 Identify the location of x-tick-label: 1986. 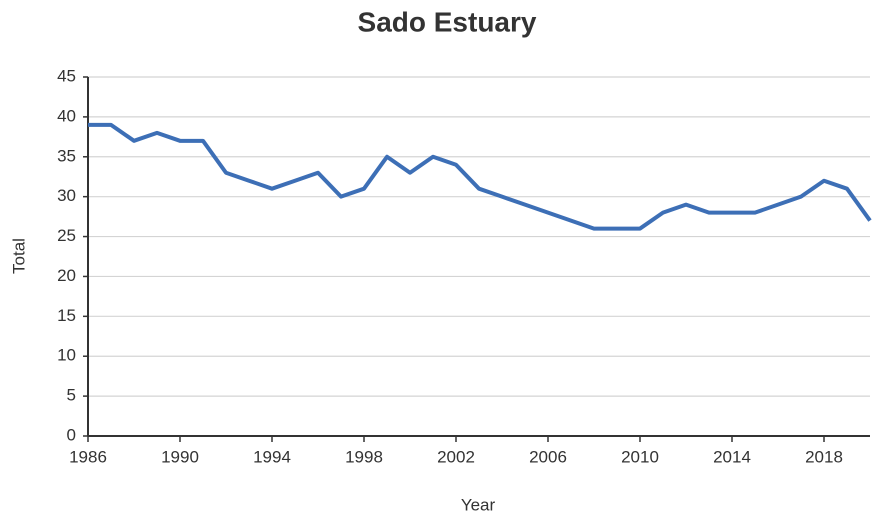
(88, 456).